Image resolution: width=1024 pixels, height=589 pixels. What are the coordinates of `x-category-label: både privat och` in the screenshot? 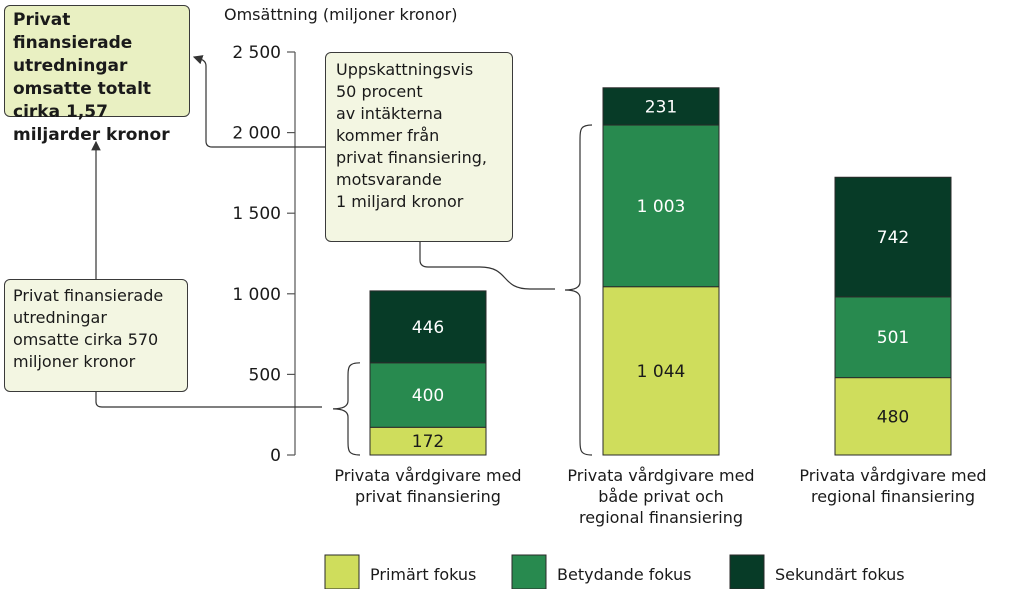 It's located at (661, 496).